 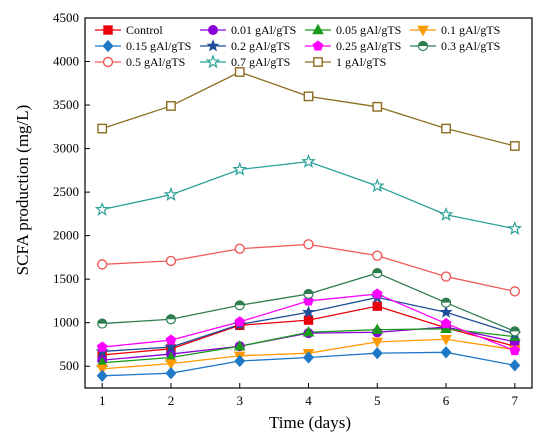 What do you see at coordinates (70, 365) in the screenshot?
I see `y-tick-label: 500` at bounding box center [70, 365].